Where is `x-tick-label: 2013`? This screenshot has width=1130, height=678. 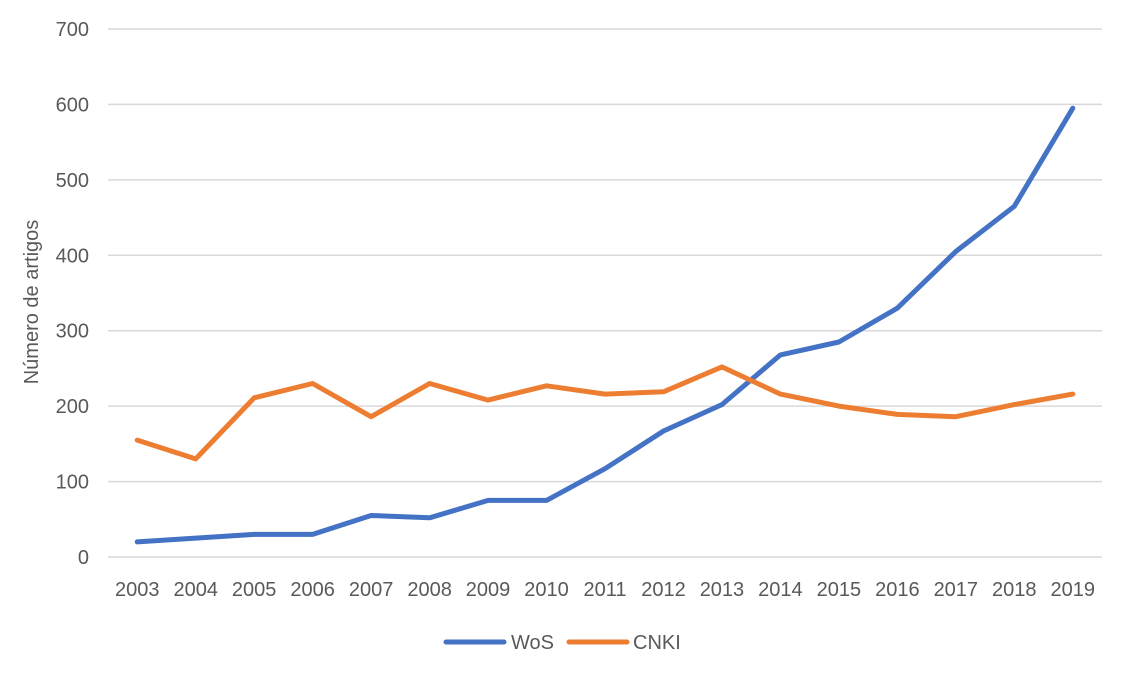
x-tick-label: 2013 is located at coordinates (722, 590).